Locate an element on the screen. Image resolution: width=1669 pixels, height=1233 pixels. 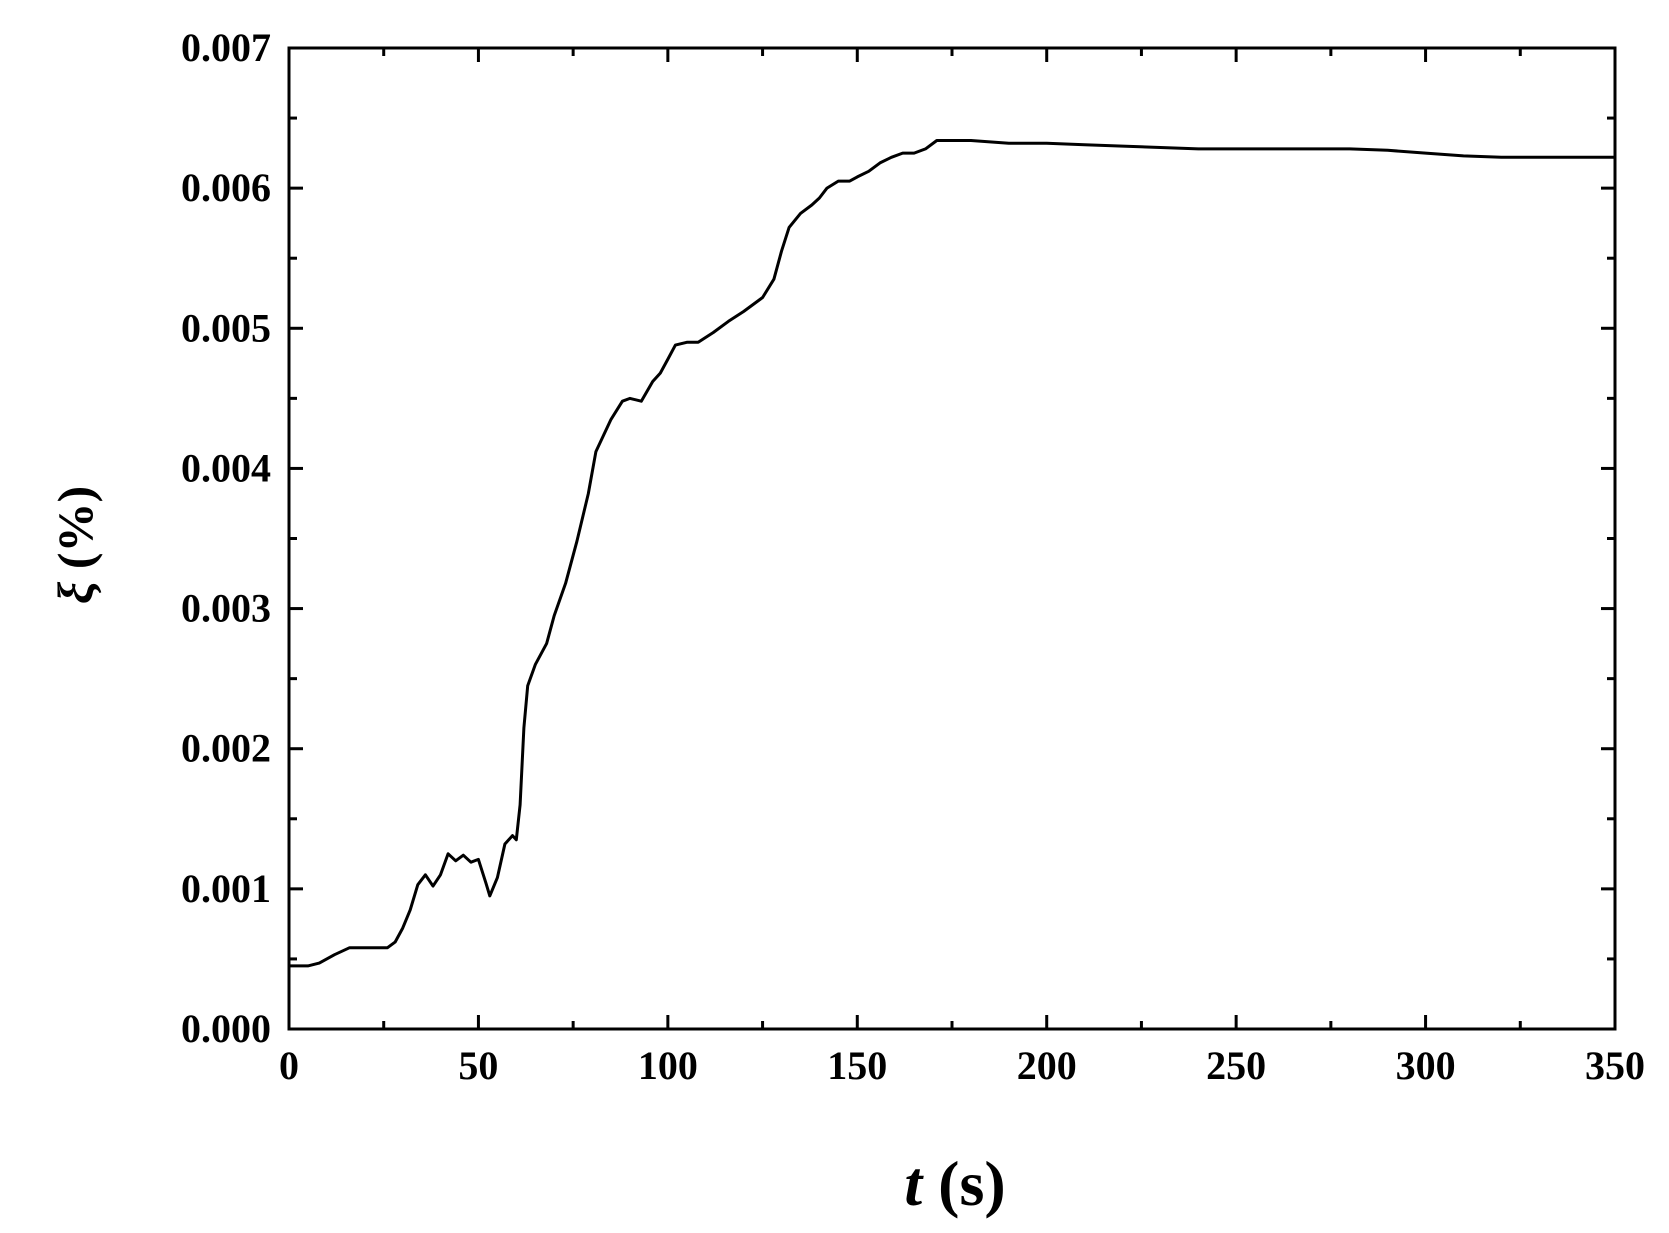
y-tick-label: 0.005 is located at coordinates (226, 327).